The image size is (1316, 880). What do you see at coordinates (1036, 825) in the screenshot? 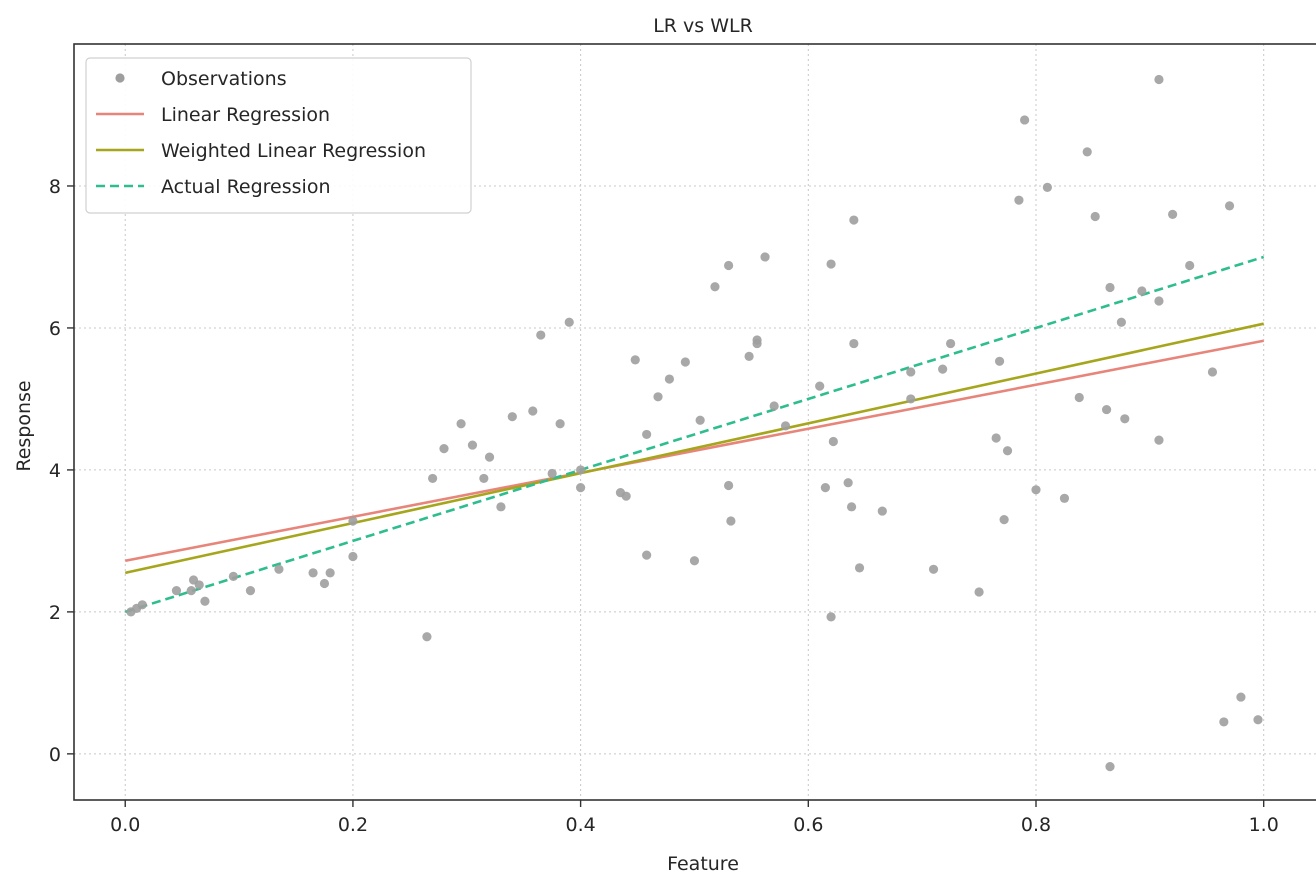
I see `x-tick-label: 0.8` at bounding box center [1036, 825].